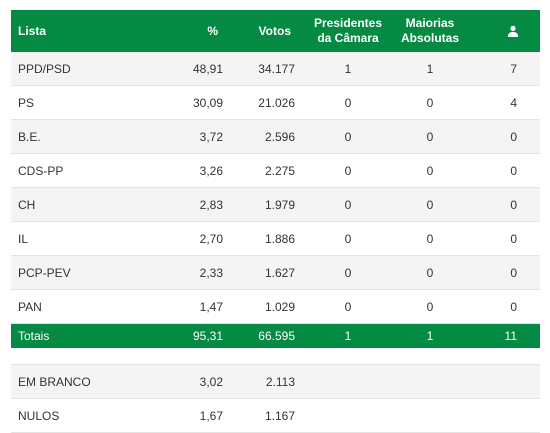 The height and width of the screenshot is (433, 550). What do you see at coordinates (87, 335) in the screenshot?
I see `totals-label: Totais` at bounding box center [87, 335].